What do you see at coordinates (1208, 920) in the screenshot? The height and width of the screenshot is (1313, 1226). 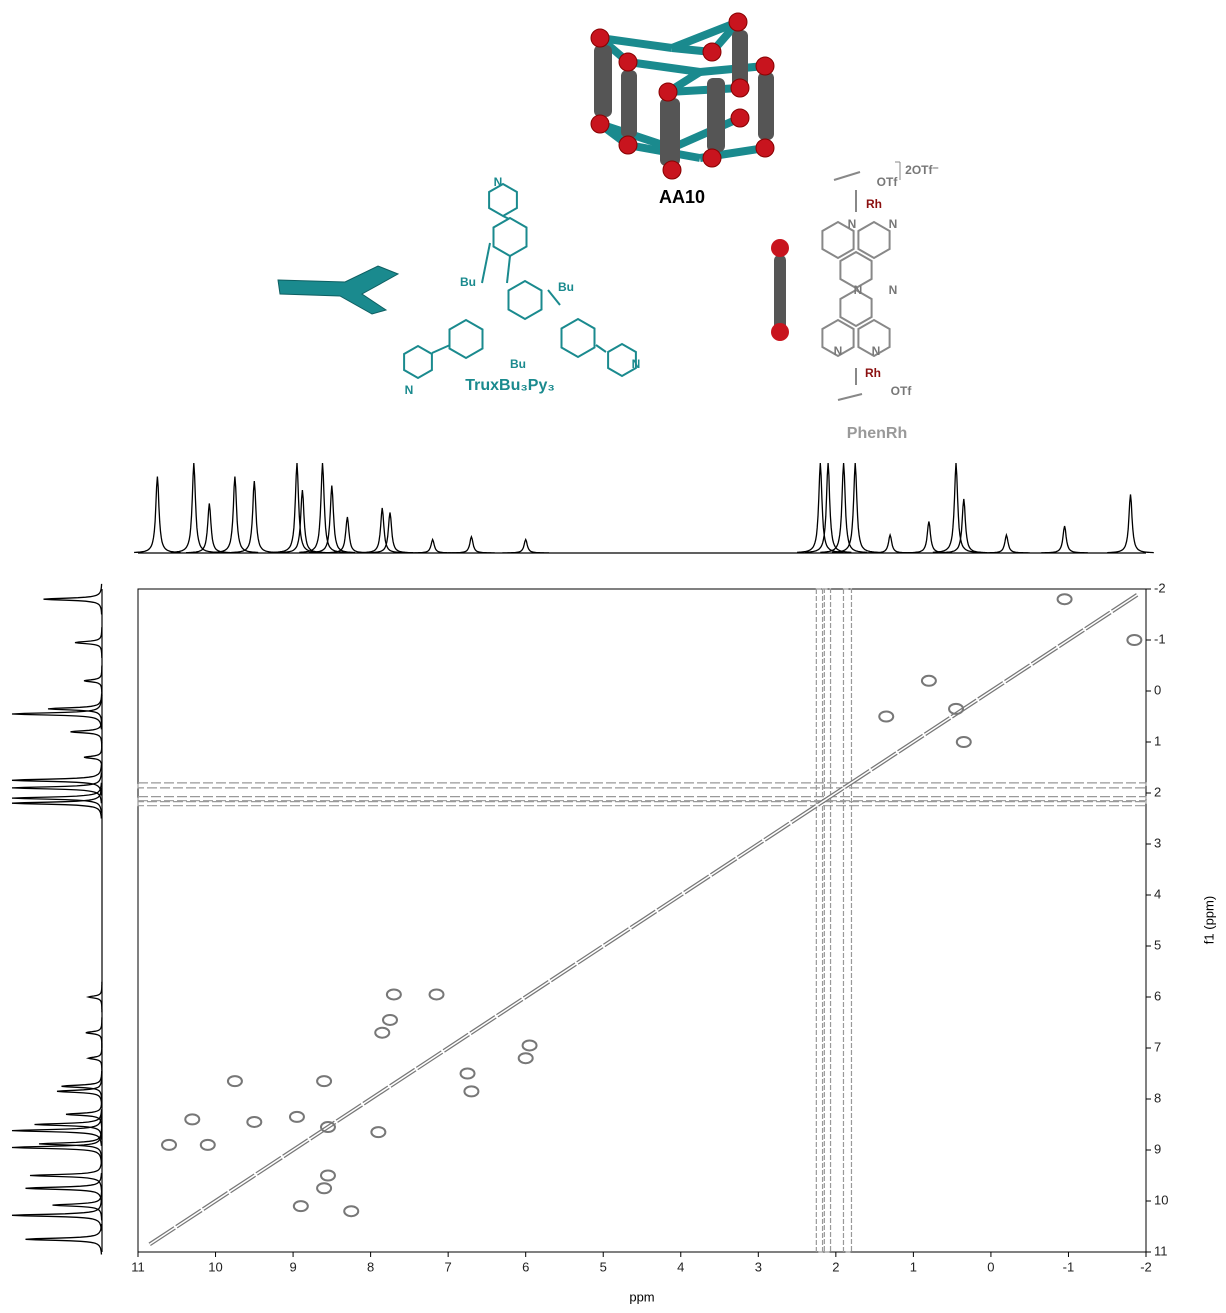 I see `y-axis-label: f1 (ppm)` at bounding box center [1208, 920].